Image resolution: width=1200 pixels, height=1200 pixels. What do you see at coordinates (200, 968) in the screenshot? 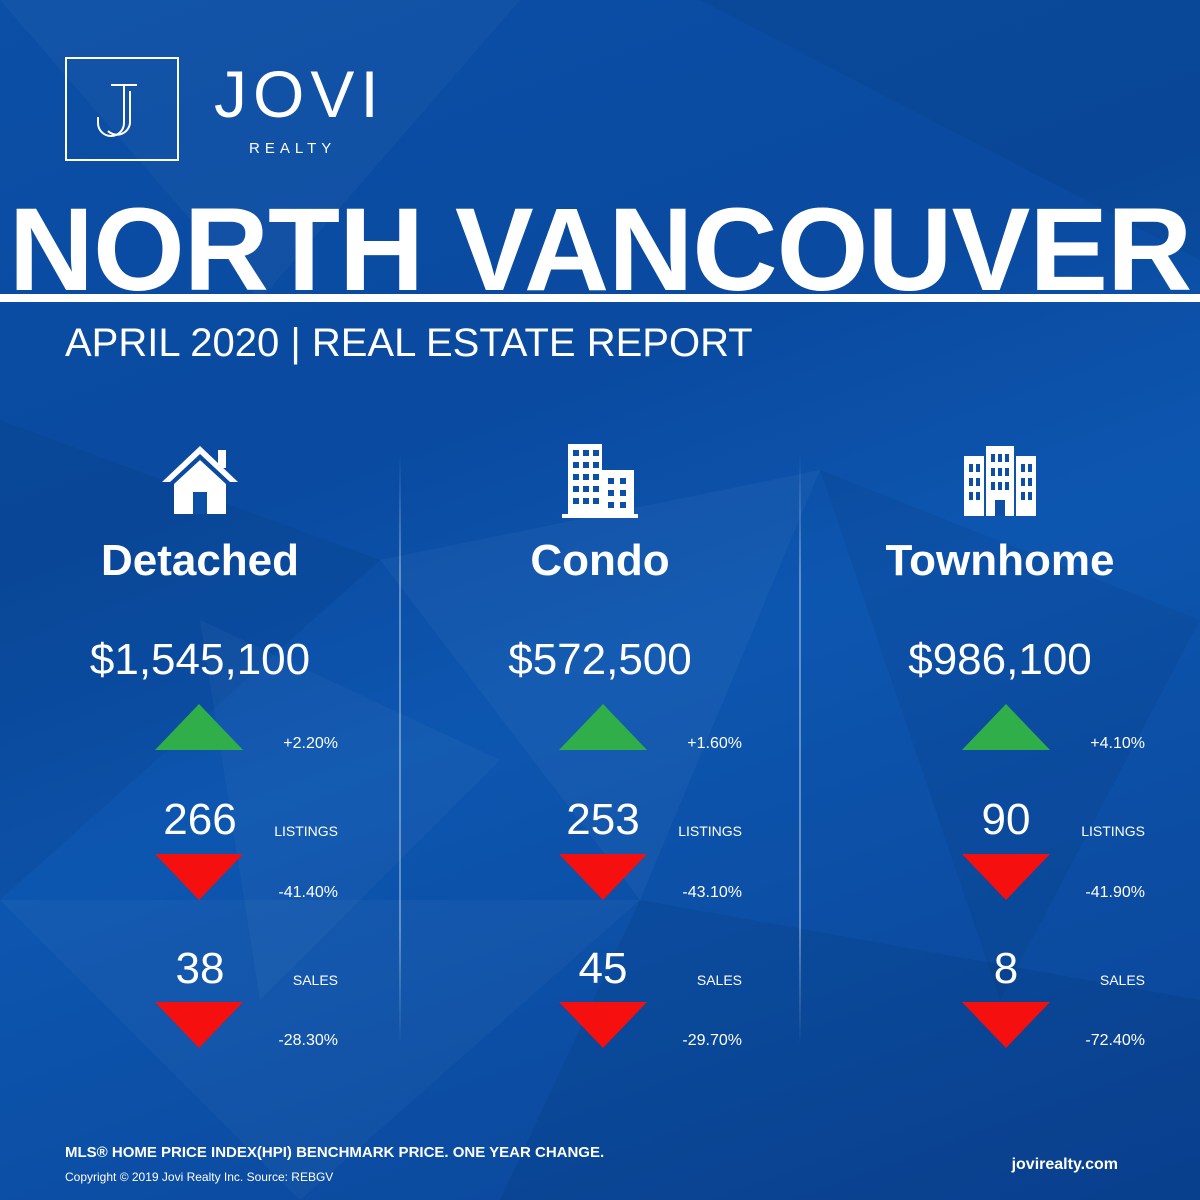
I see `sales-value: 38` at bounding box center [200, 968].